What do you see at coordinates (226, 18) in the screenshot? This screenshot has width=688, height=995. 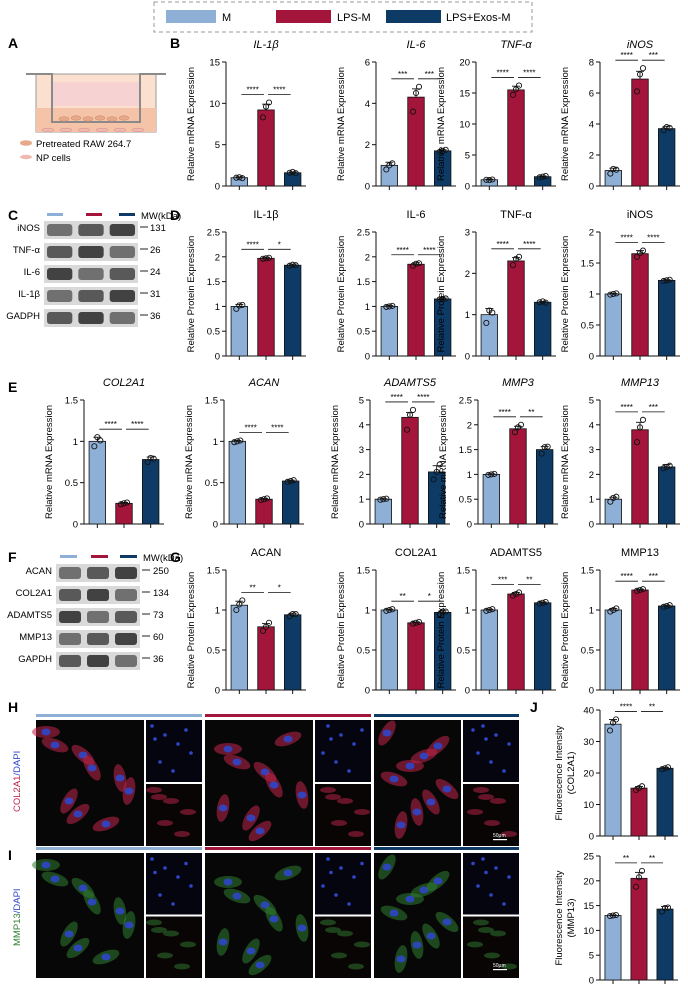 I see `legend-label-m: M` at bounding box center [226, 18].